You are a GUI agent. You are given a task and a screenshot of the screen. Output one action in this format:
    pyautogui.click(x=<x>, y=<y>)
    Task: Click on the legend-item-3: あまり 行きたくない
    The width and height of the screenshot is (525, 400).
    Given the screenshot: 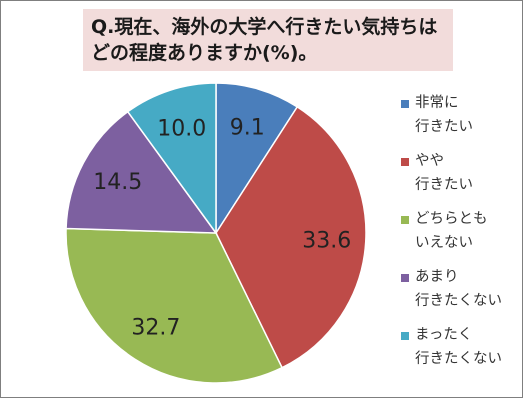 What is the action you would take?
    pyautogui.click(x=461, y=294)
    